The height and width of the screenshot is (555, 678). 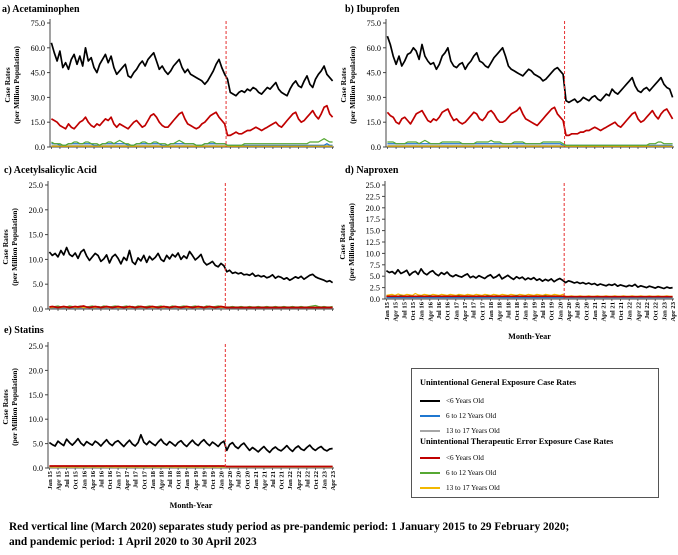 I want to click on chart-title: d) Naproxen, so click(x=372, y=170).